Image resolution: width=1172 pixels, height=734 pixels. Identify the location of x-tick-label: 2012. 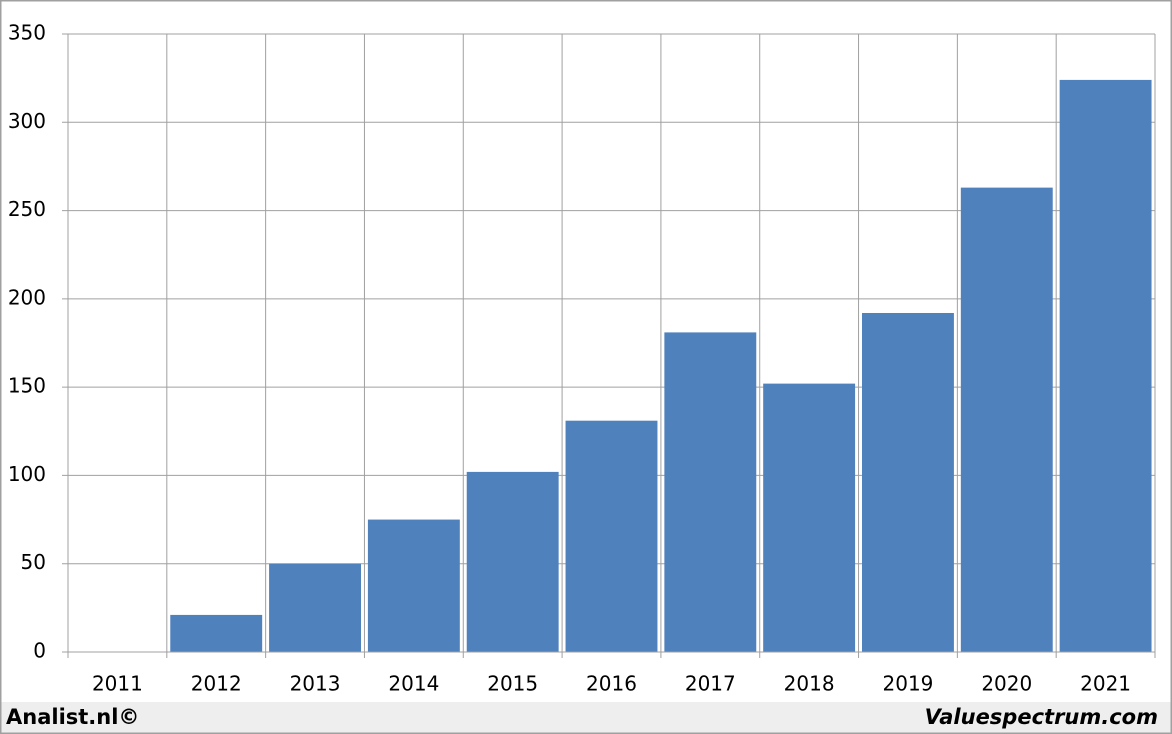
(216, 684).